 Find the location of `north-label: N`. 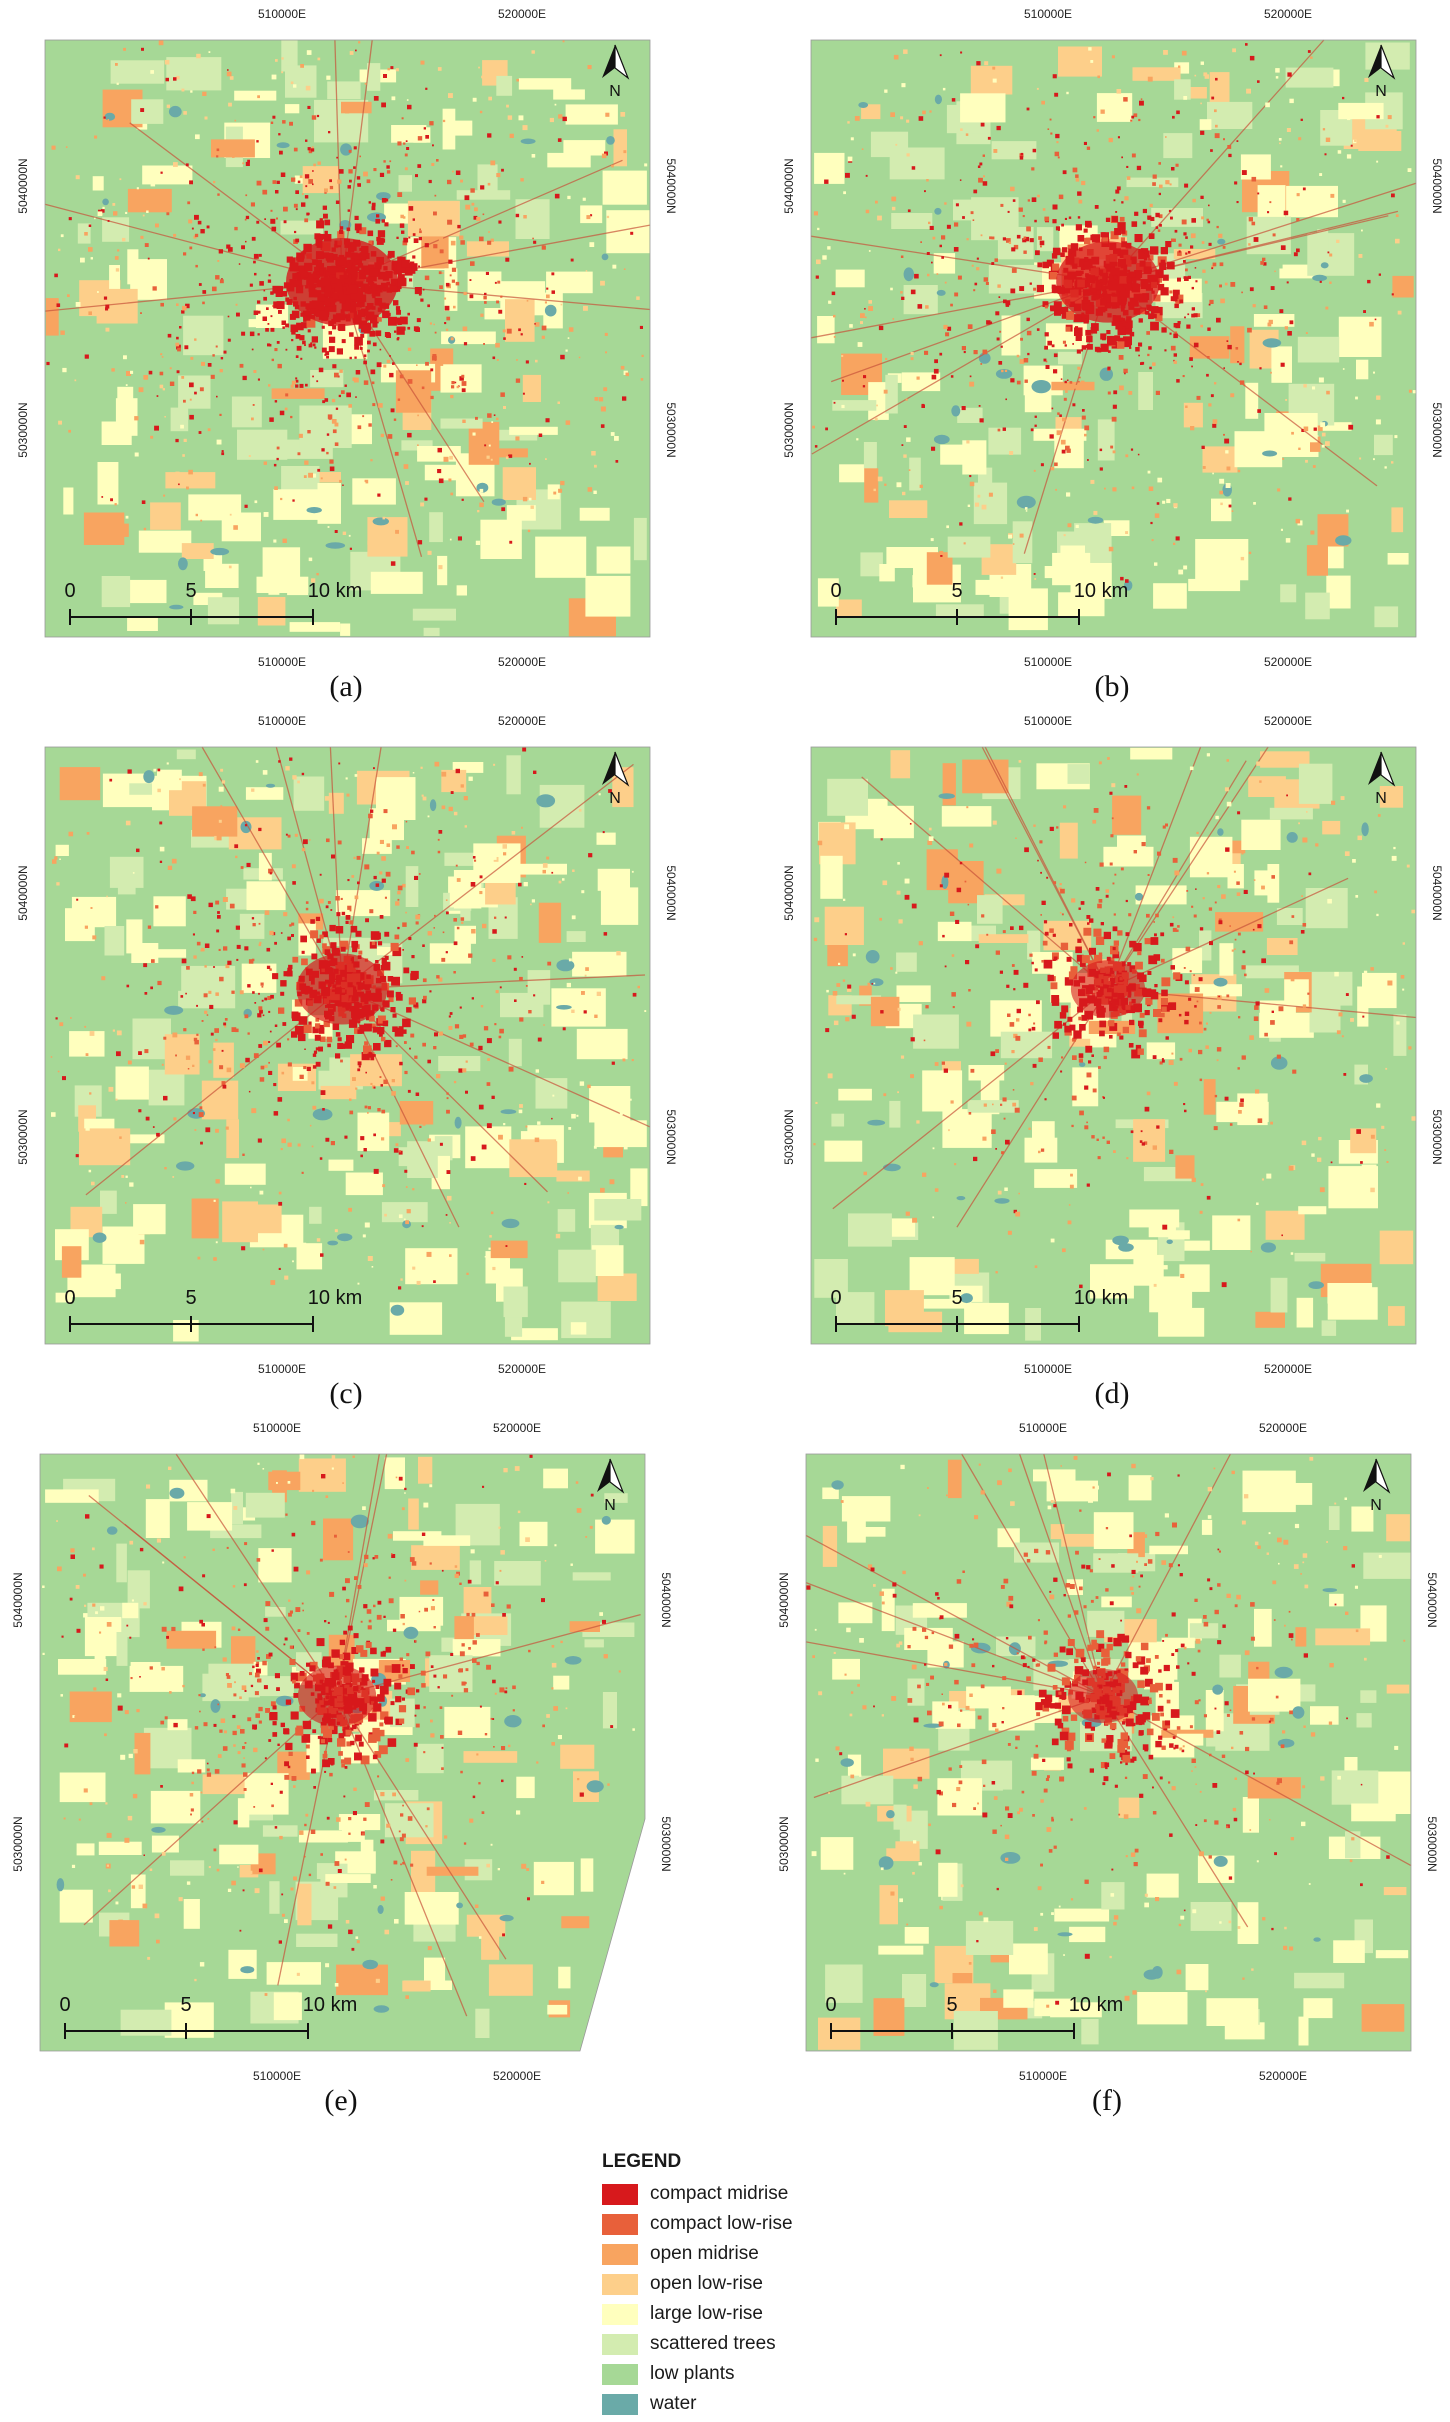

north-label: N is located at coordinates (615, 91).